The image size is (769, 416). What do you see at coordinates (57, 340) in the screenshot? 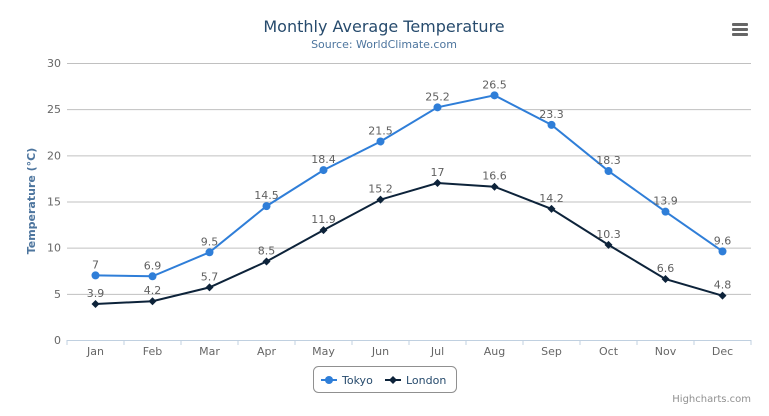
I see `y-tick-label: 0` at bounding box center [57, 340].